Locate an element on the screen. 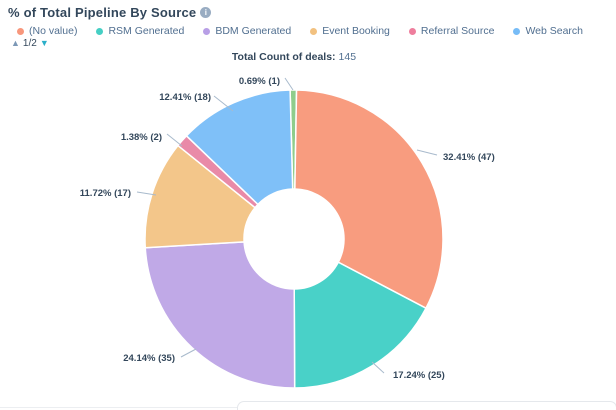 The image size is (616, 410). next-card-edge is located at coordinates (426, 405).